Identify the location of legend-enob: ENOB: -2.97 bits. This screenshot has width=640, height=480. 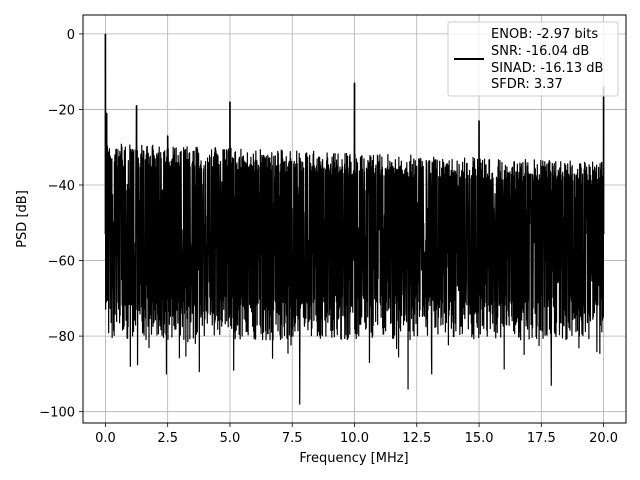
(544, 34).